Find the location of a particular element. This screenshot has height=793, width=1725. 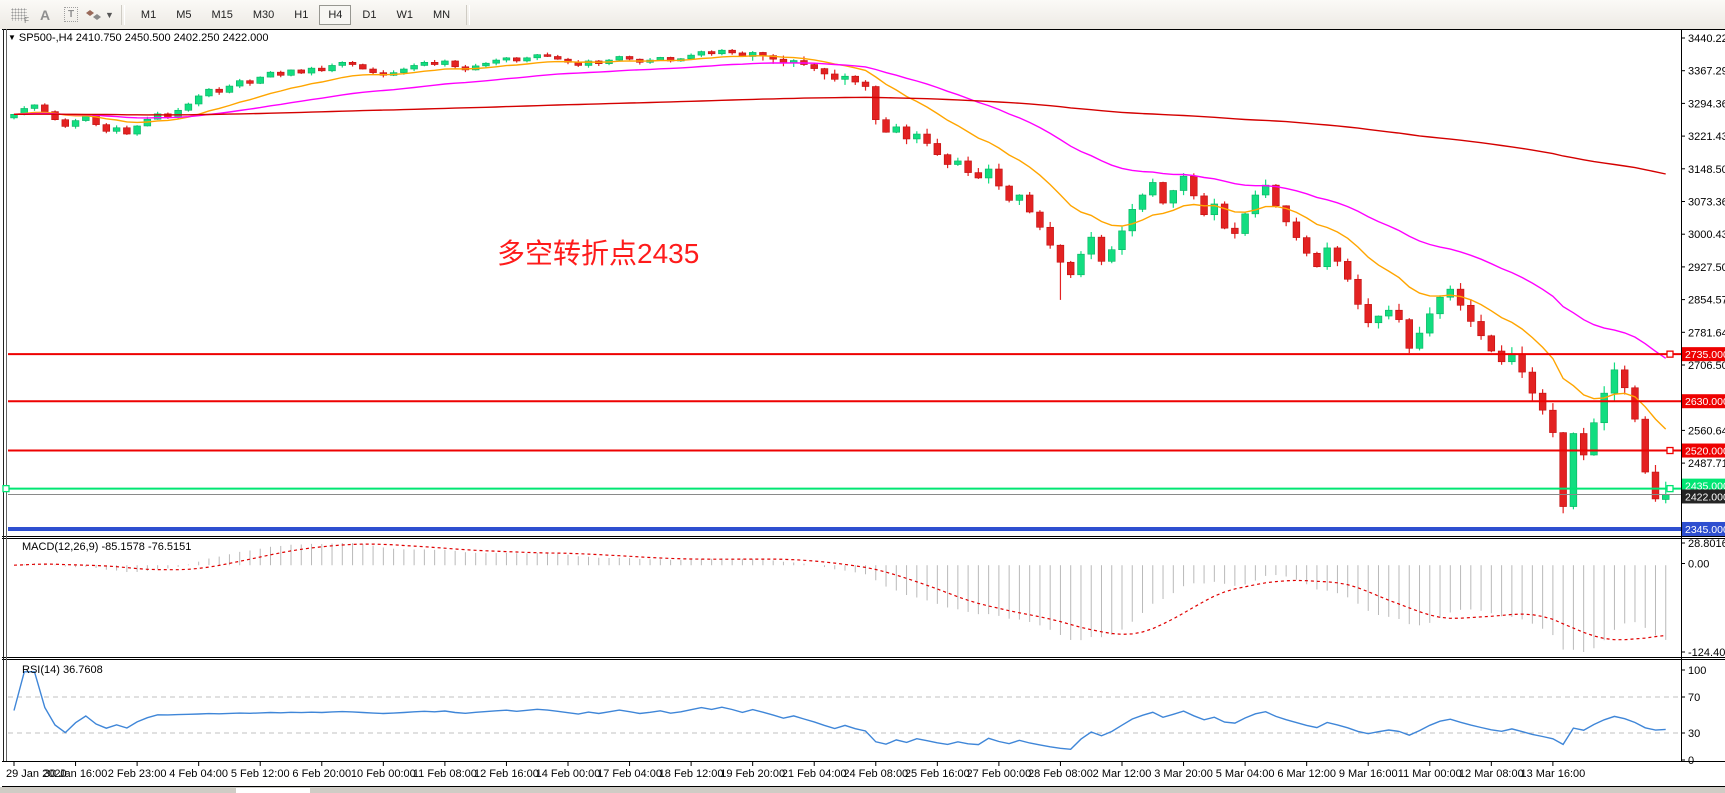

macd-axis: 28.8016 0.00 -124.4011 is located at coordinates (1703, 598).